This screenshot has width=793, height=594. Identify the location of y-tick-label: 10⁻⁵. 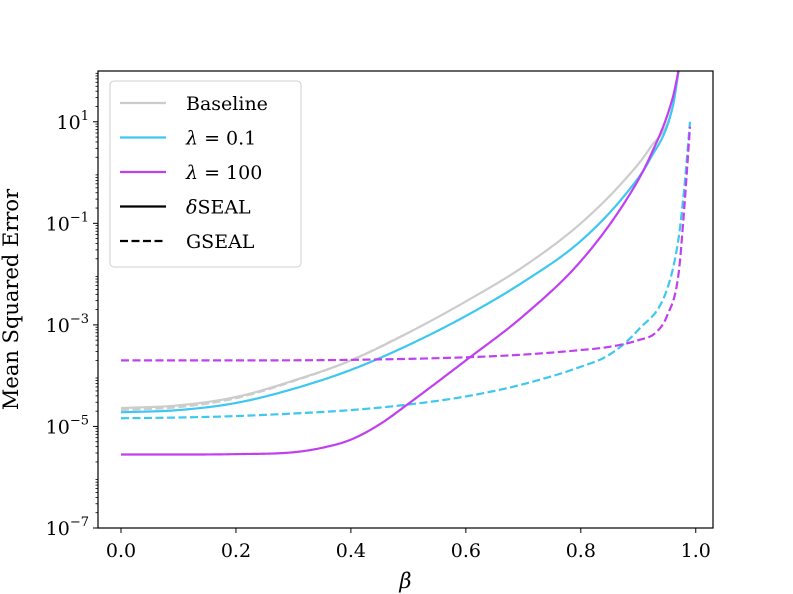
(67, 425).